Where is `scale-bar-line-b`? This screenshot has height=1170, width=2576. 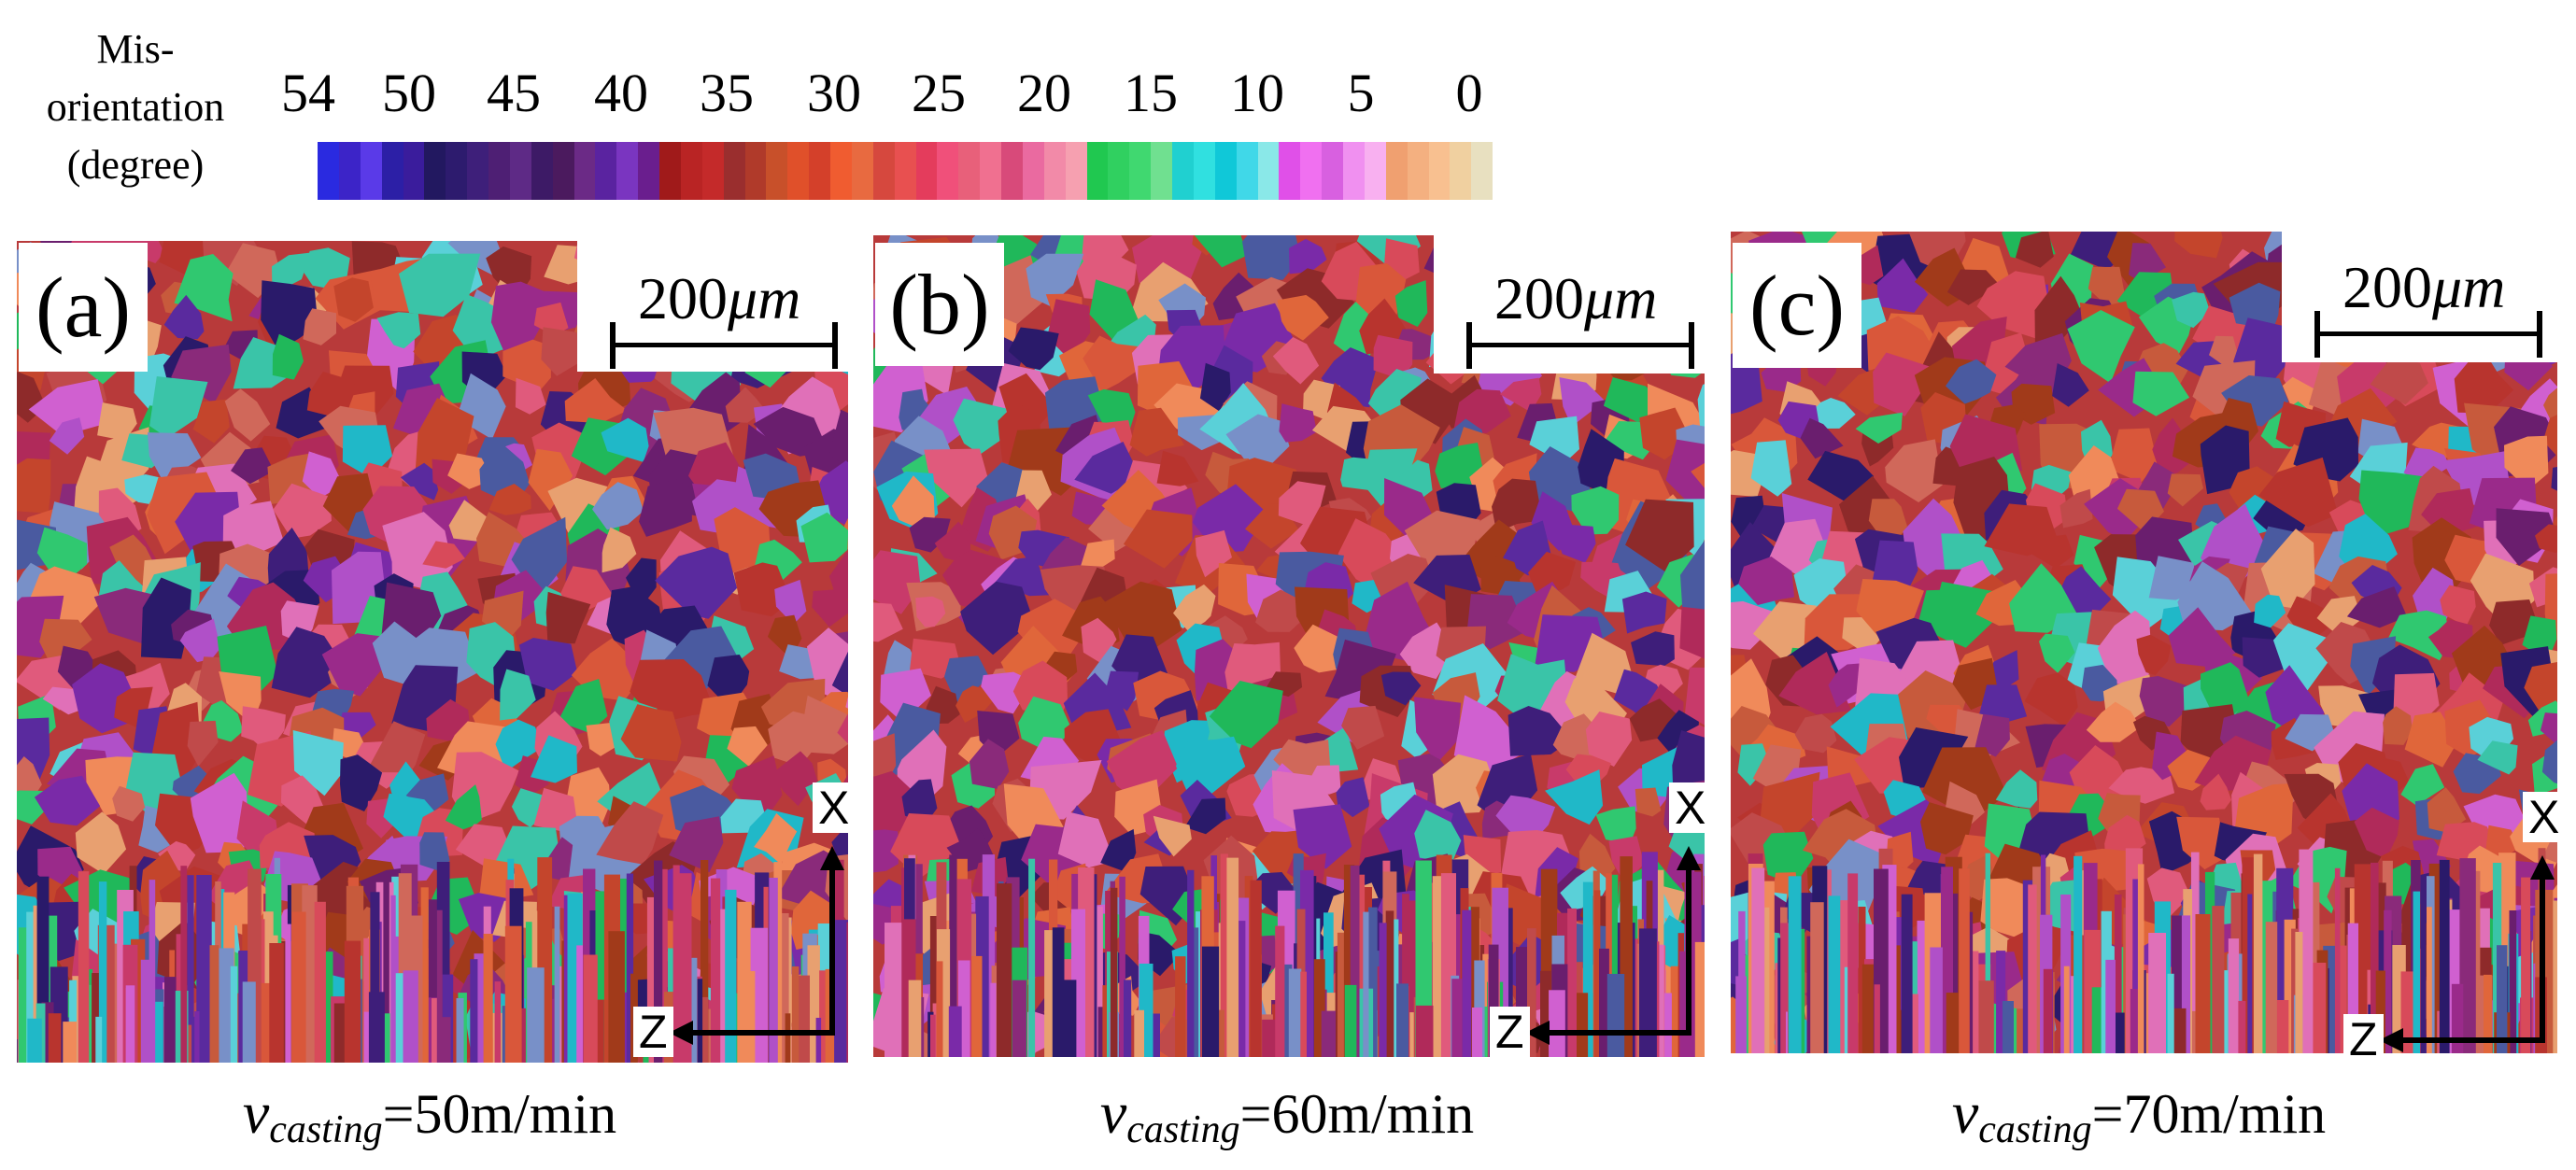 scale-bar-line-b is located at coordinates (1580, 345).